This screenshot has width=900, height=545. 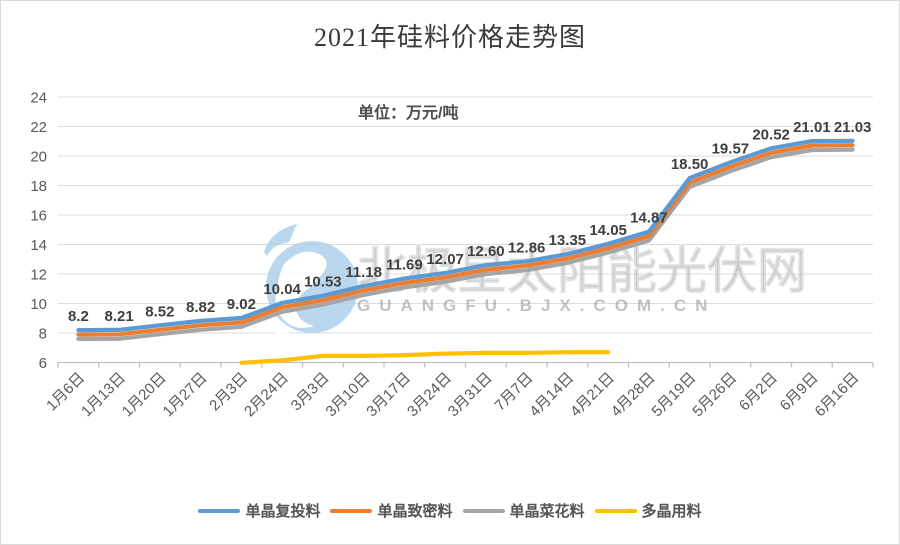 I want to click on svg-text: 8.52, so click(x=159, y=311).